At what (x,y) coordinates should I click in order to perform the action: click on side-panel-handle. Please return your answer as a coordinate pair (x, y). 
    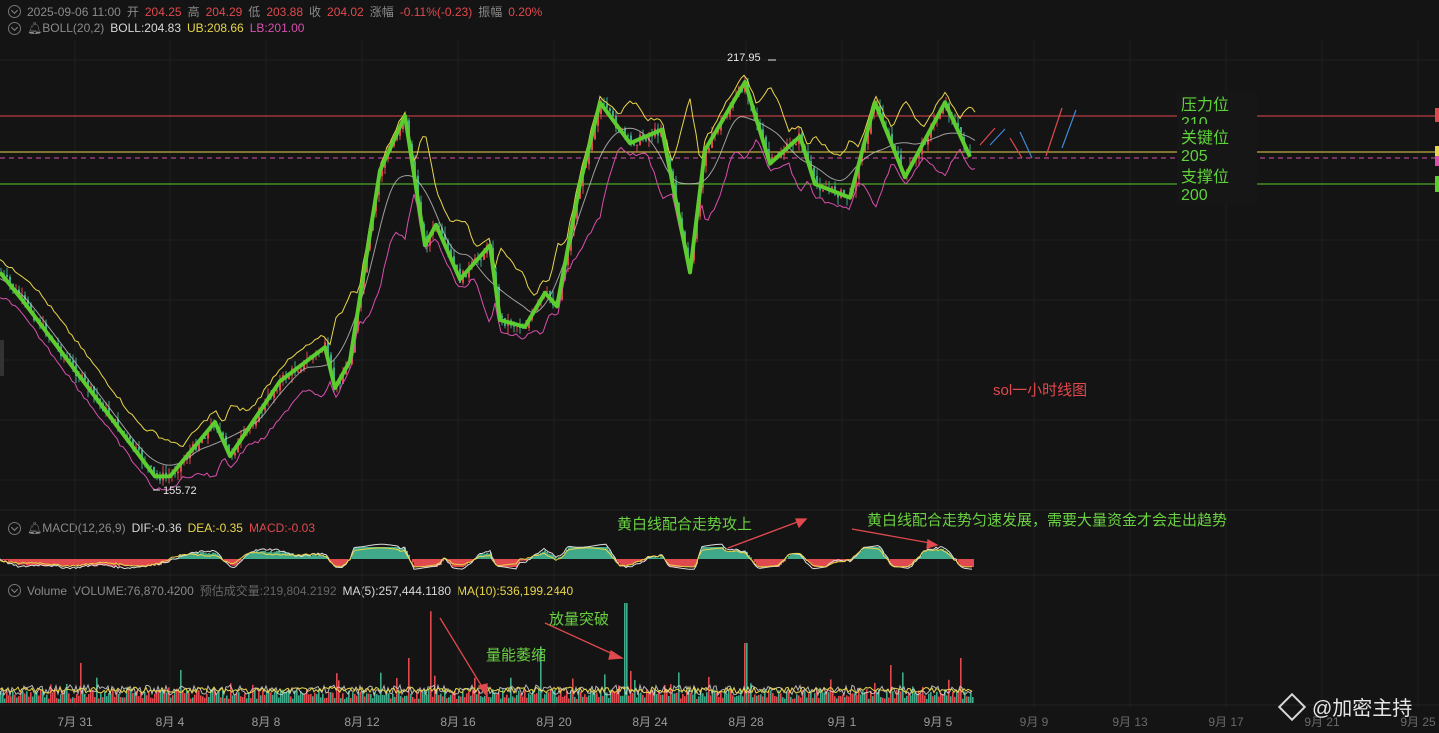
    Looking at the image, I should click on (2, 358).